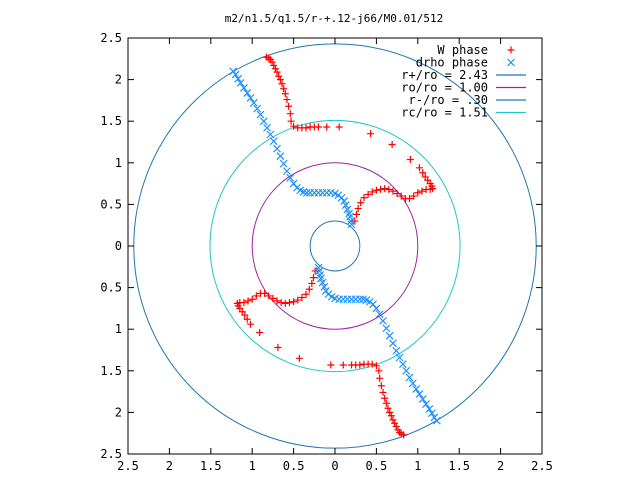  Describe the element at coordinates (448, 100) in the screenshot. I see `legend-label-4: r-/ro = .30` at that location.